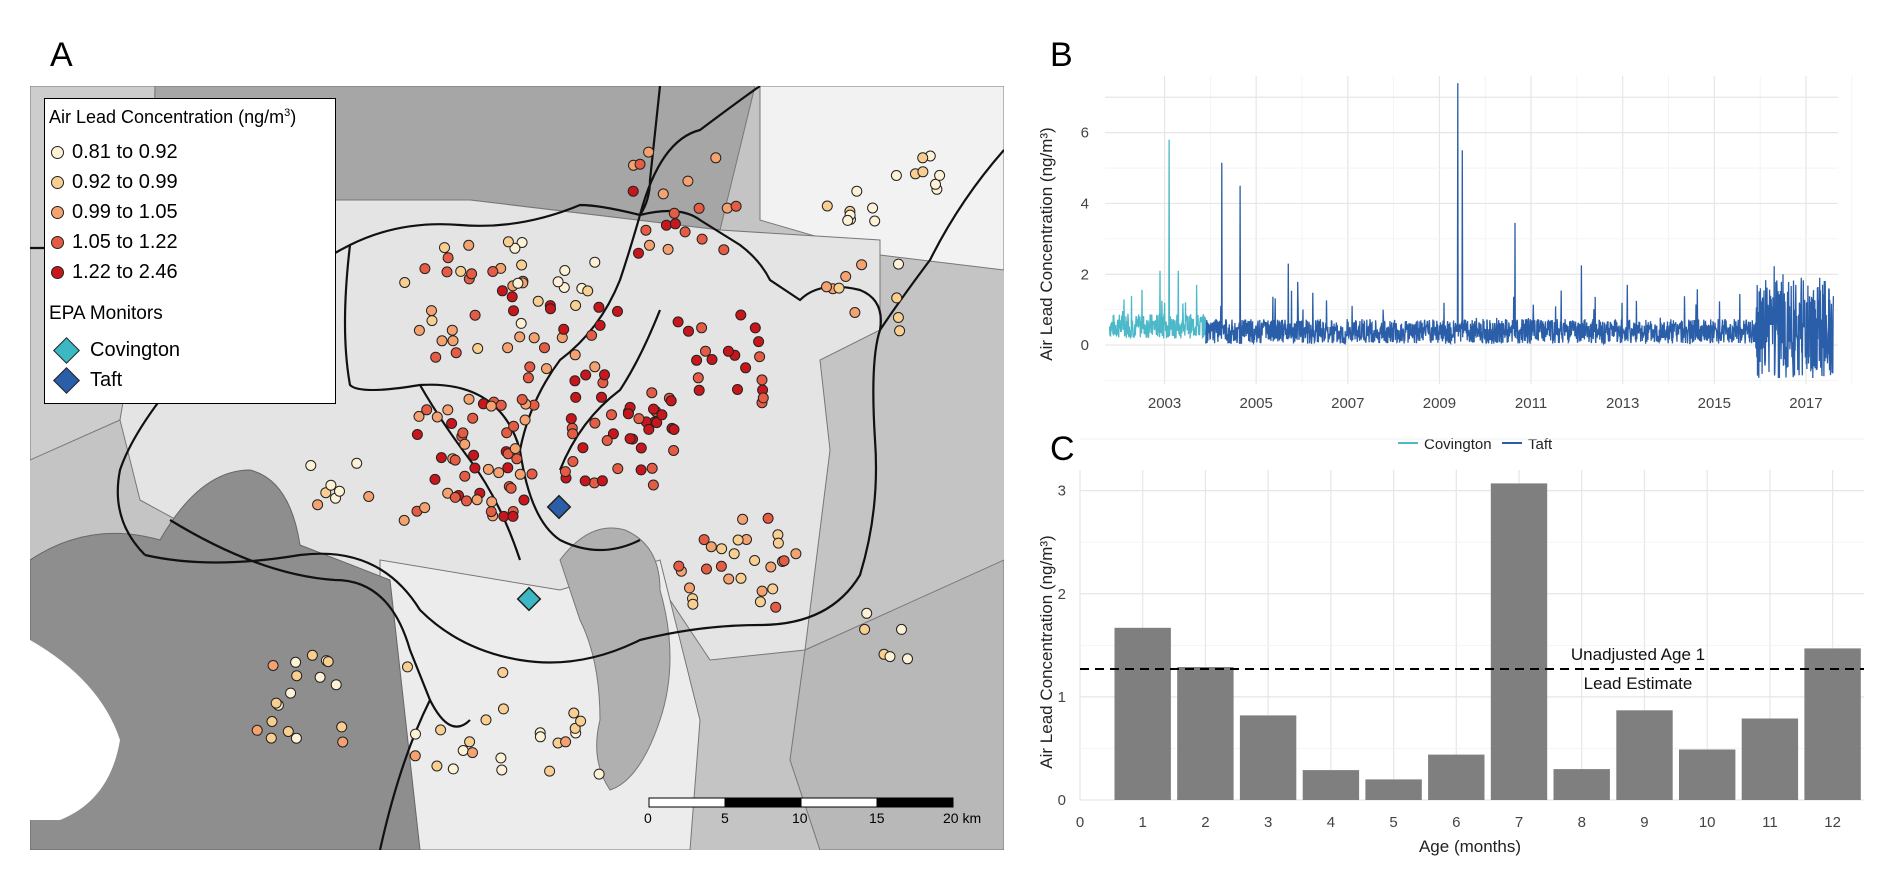 The height and width of the screenshot is (888, 1882). What do you see at coordinates (559, 507) in the screenshot?
I see `taft-monitor-marker` at bounding box center [559, 507].